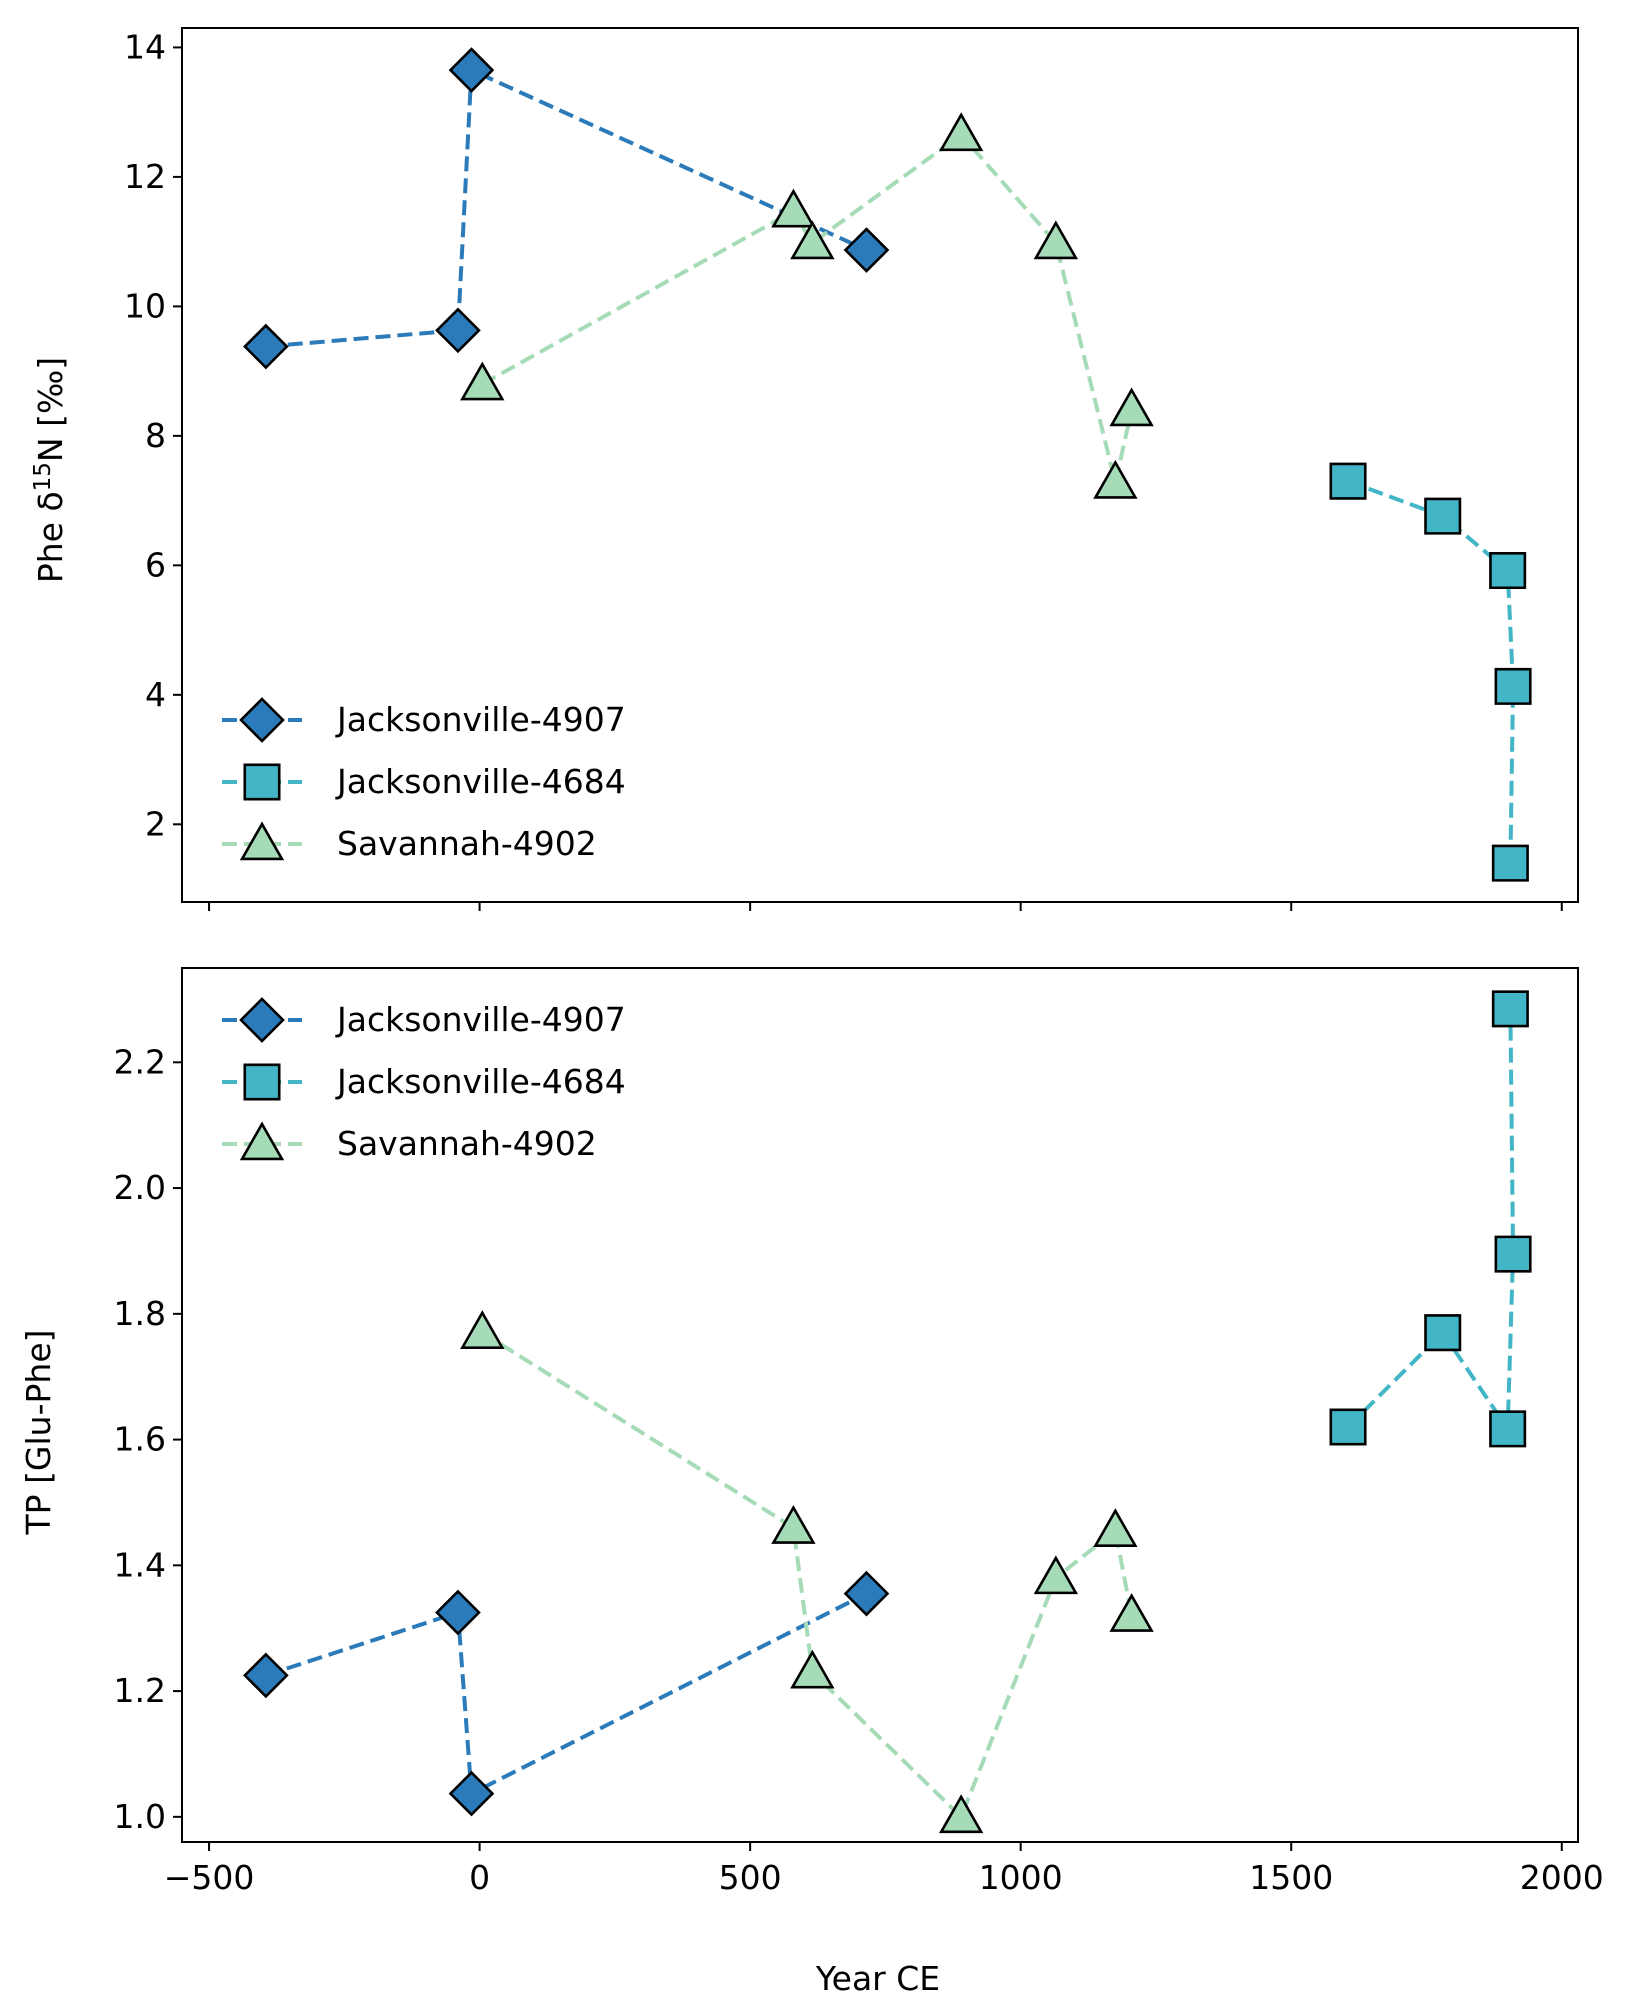 Image resolution: width=1645 pixels, height=1997 pixels. What do you see at coordinates (155, 564) in the screenshot?
I see `y-tick-label: 6` at bounding box center [155, 564].